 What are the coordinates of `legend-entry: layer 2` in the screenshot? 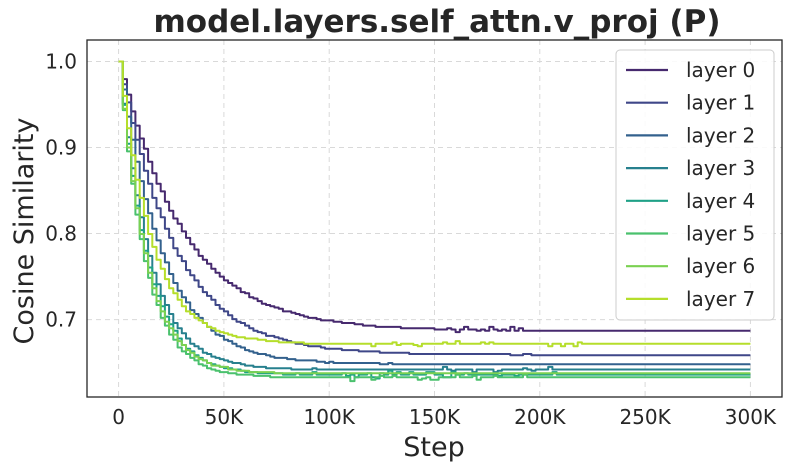 It's located at (720, 135).